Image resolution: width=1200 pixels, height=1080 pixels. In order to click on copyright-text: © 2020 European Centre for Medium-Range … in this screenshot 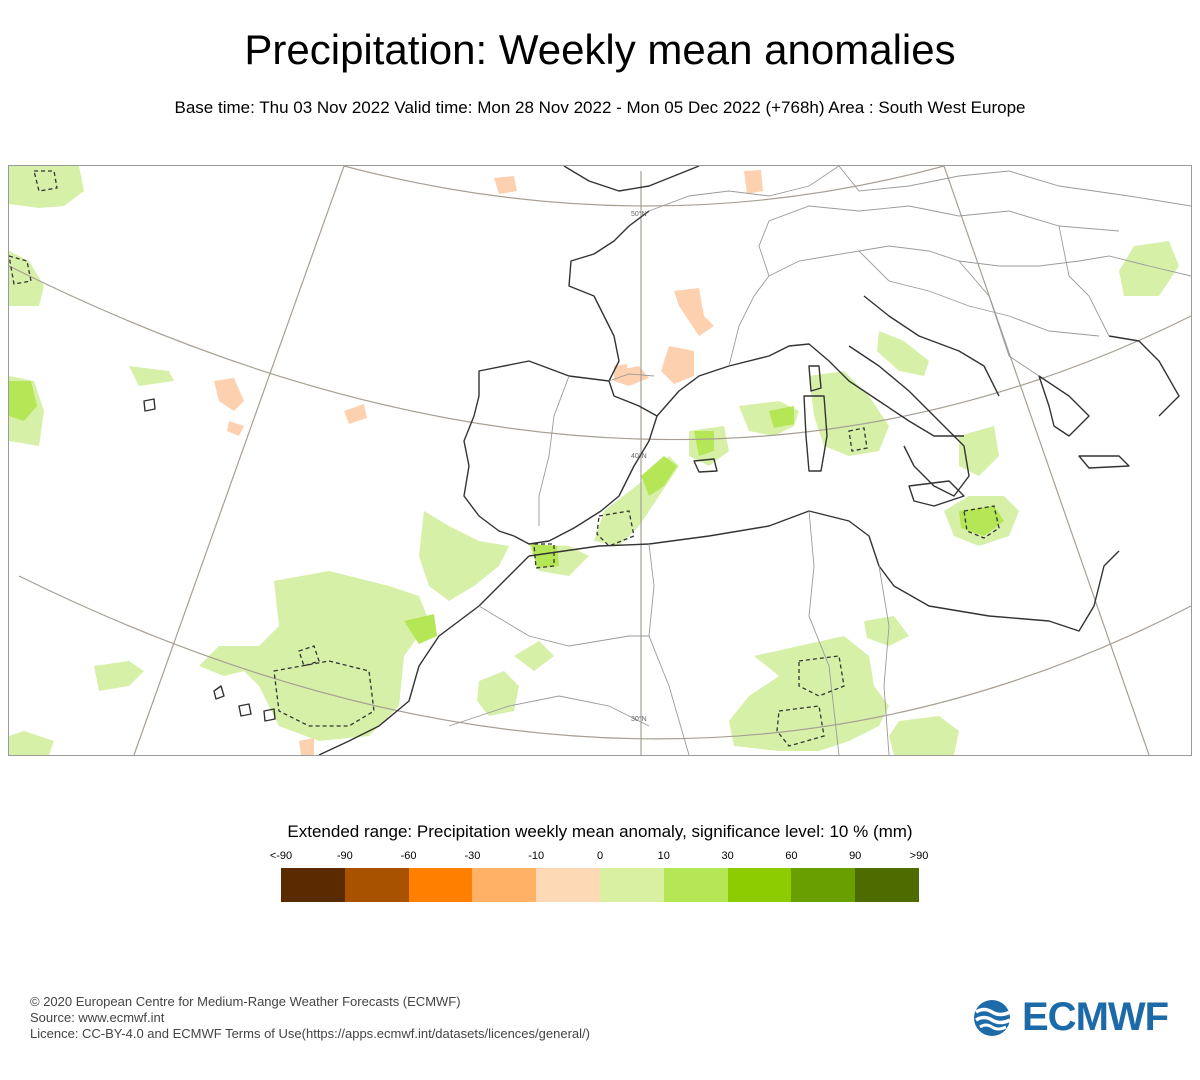, I will do `click(245, 1001)`.